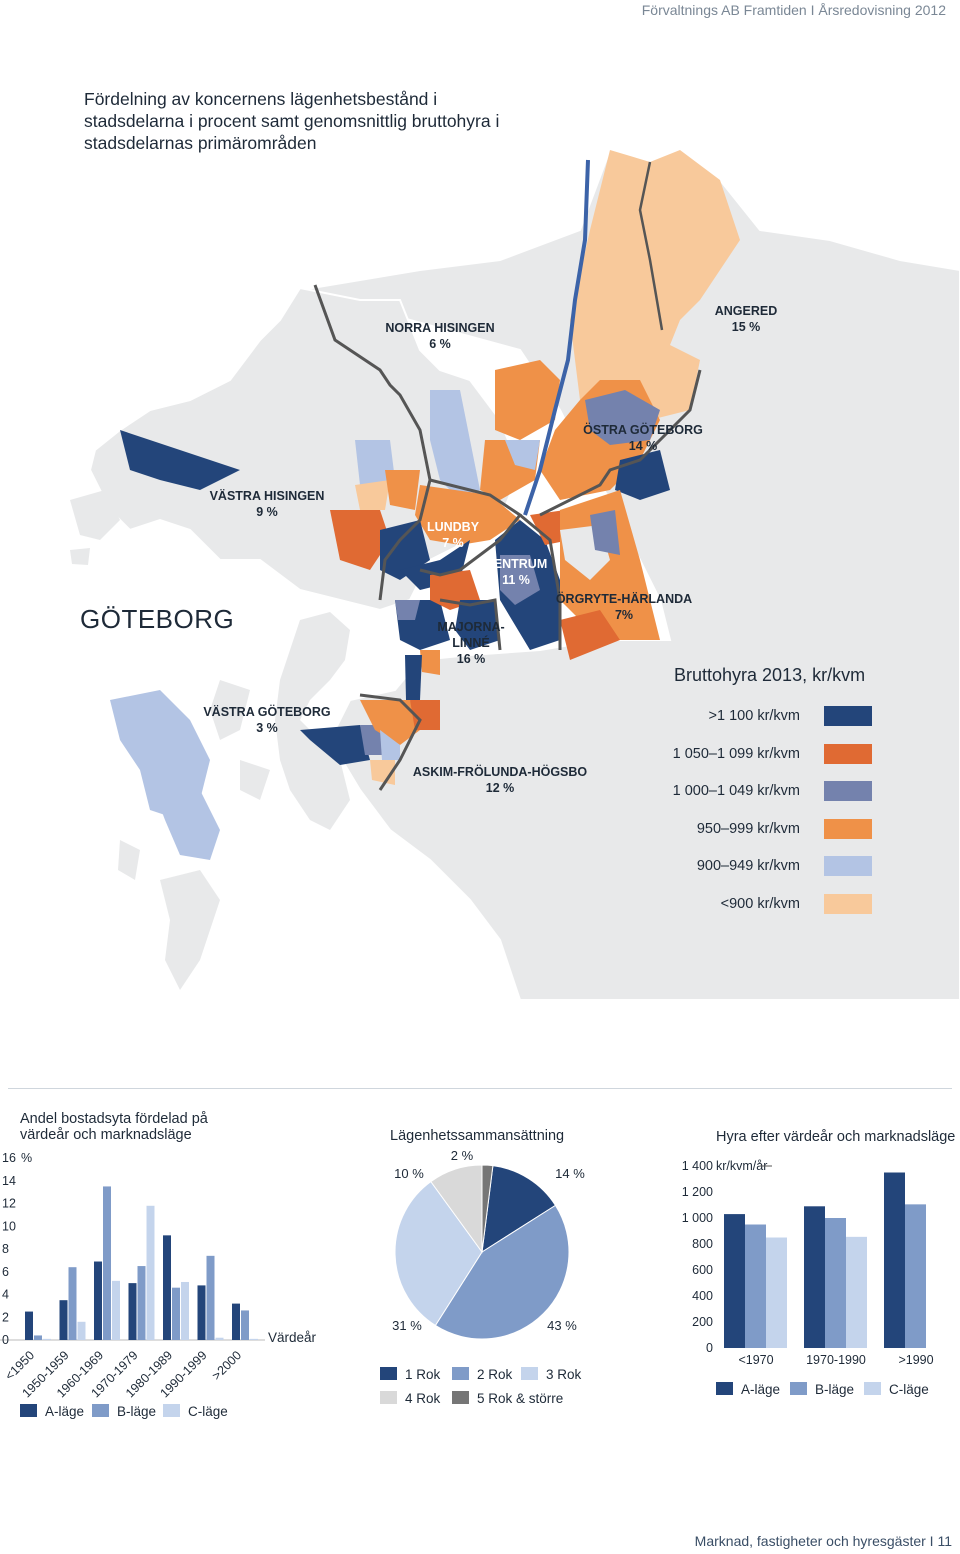  What do you see at coordinates (453, 535) in the screenshot?
I see `label-lundby: LUNDBY 7 %` at bounding box center [453, 535].